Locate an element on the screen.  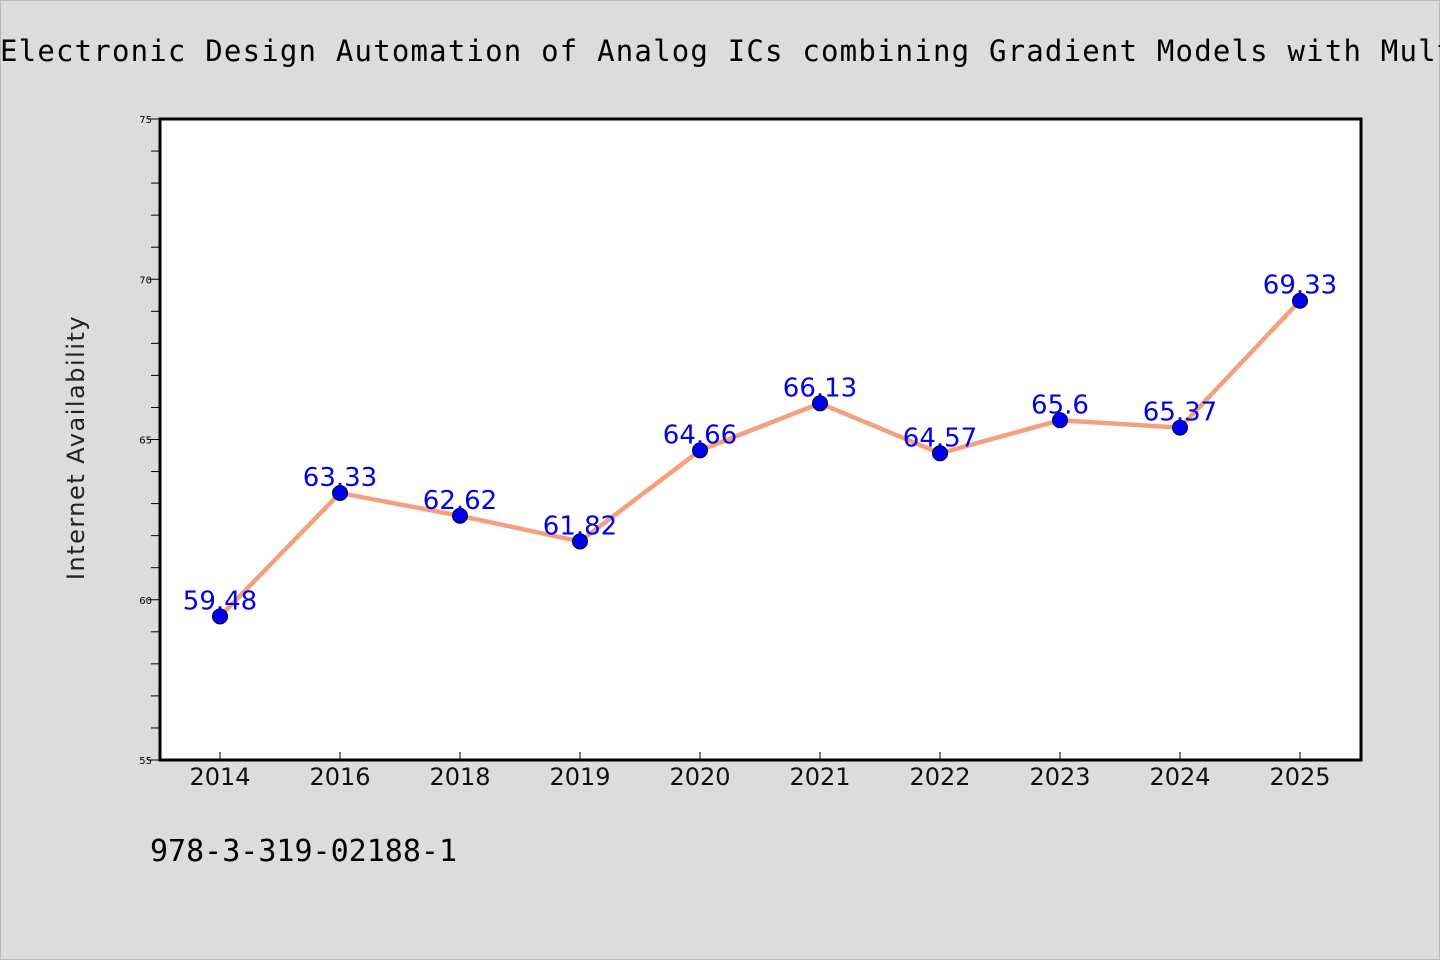
y-tick-label: 55 is located at coordinates (145, 761).